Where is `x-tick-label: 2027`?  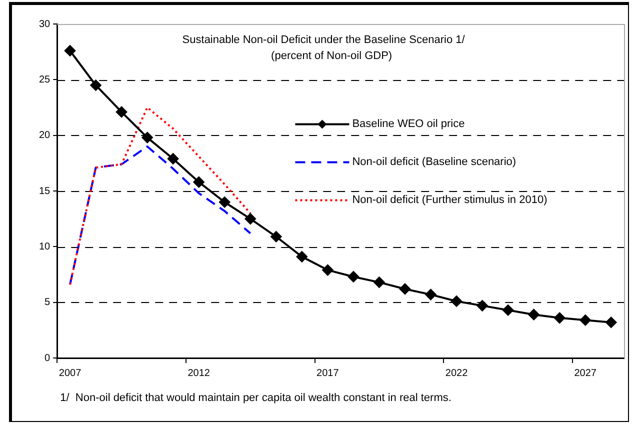
x-tick-label: 2027 is located at coordinates (585, 373).